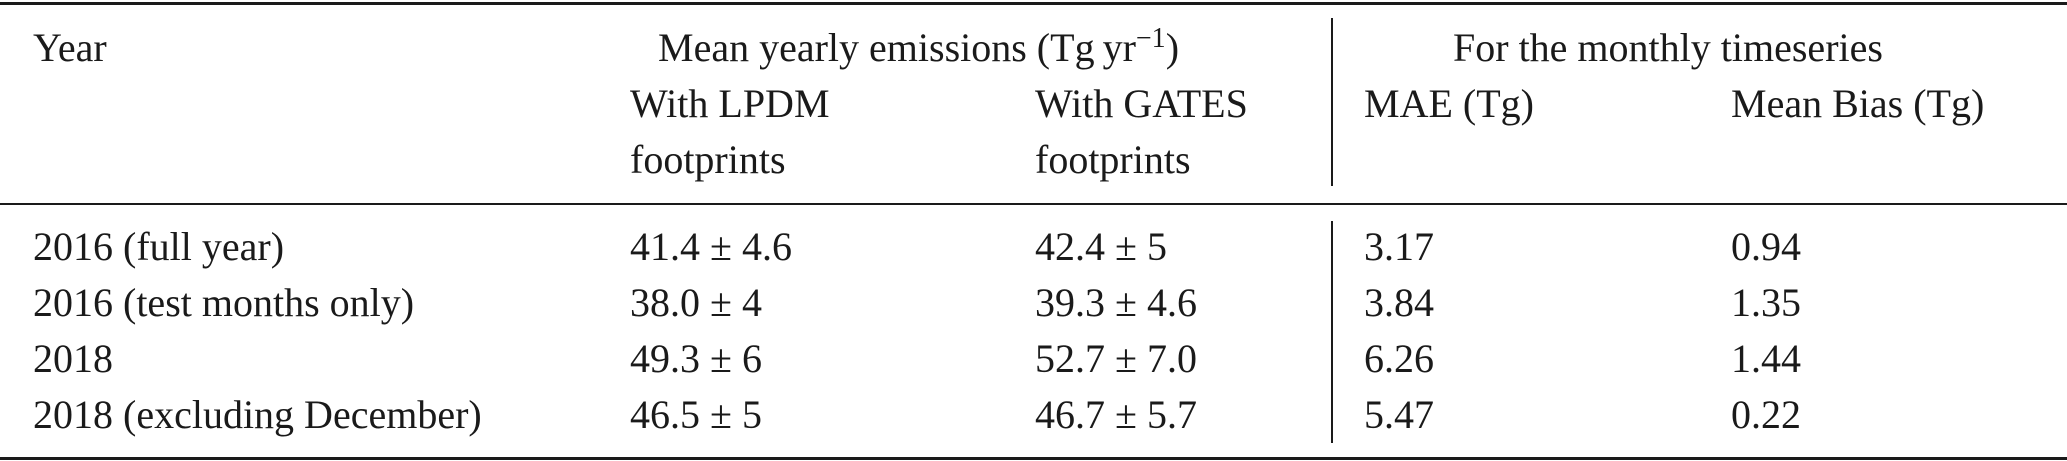 This screenshot has height=461, width=2067. Describe the element at coordinates (1399, 358) in the screenshot. I see `table-cell: 6.26` at that location.